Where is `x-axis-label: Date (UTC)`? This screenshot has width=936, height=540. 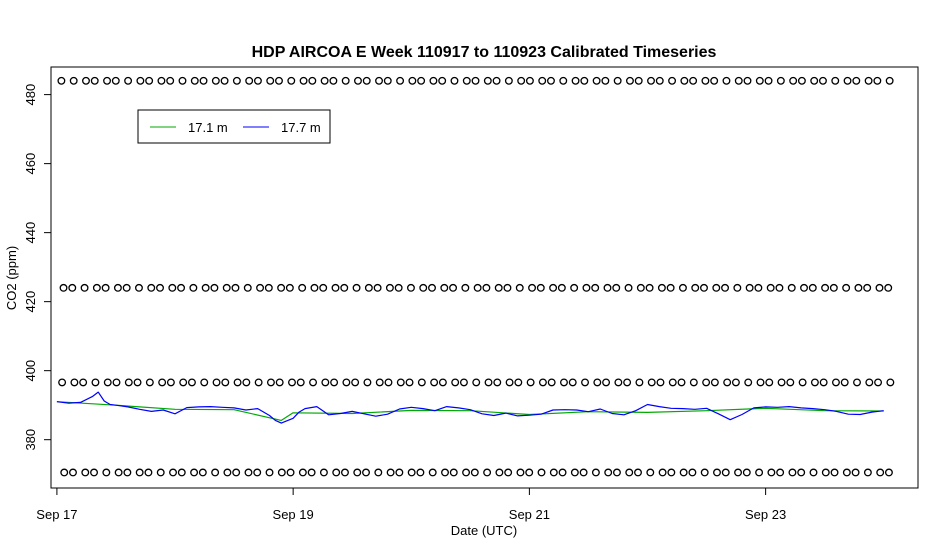
x-axis-label: Date (UTC) is located at coordinates (484, 530).